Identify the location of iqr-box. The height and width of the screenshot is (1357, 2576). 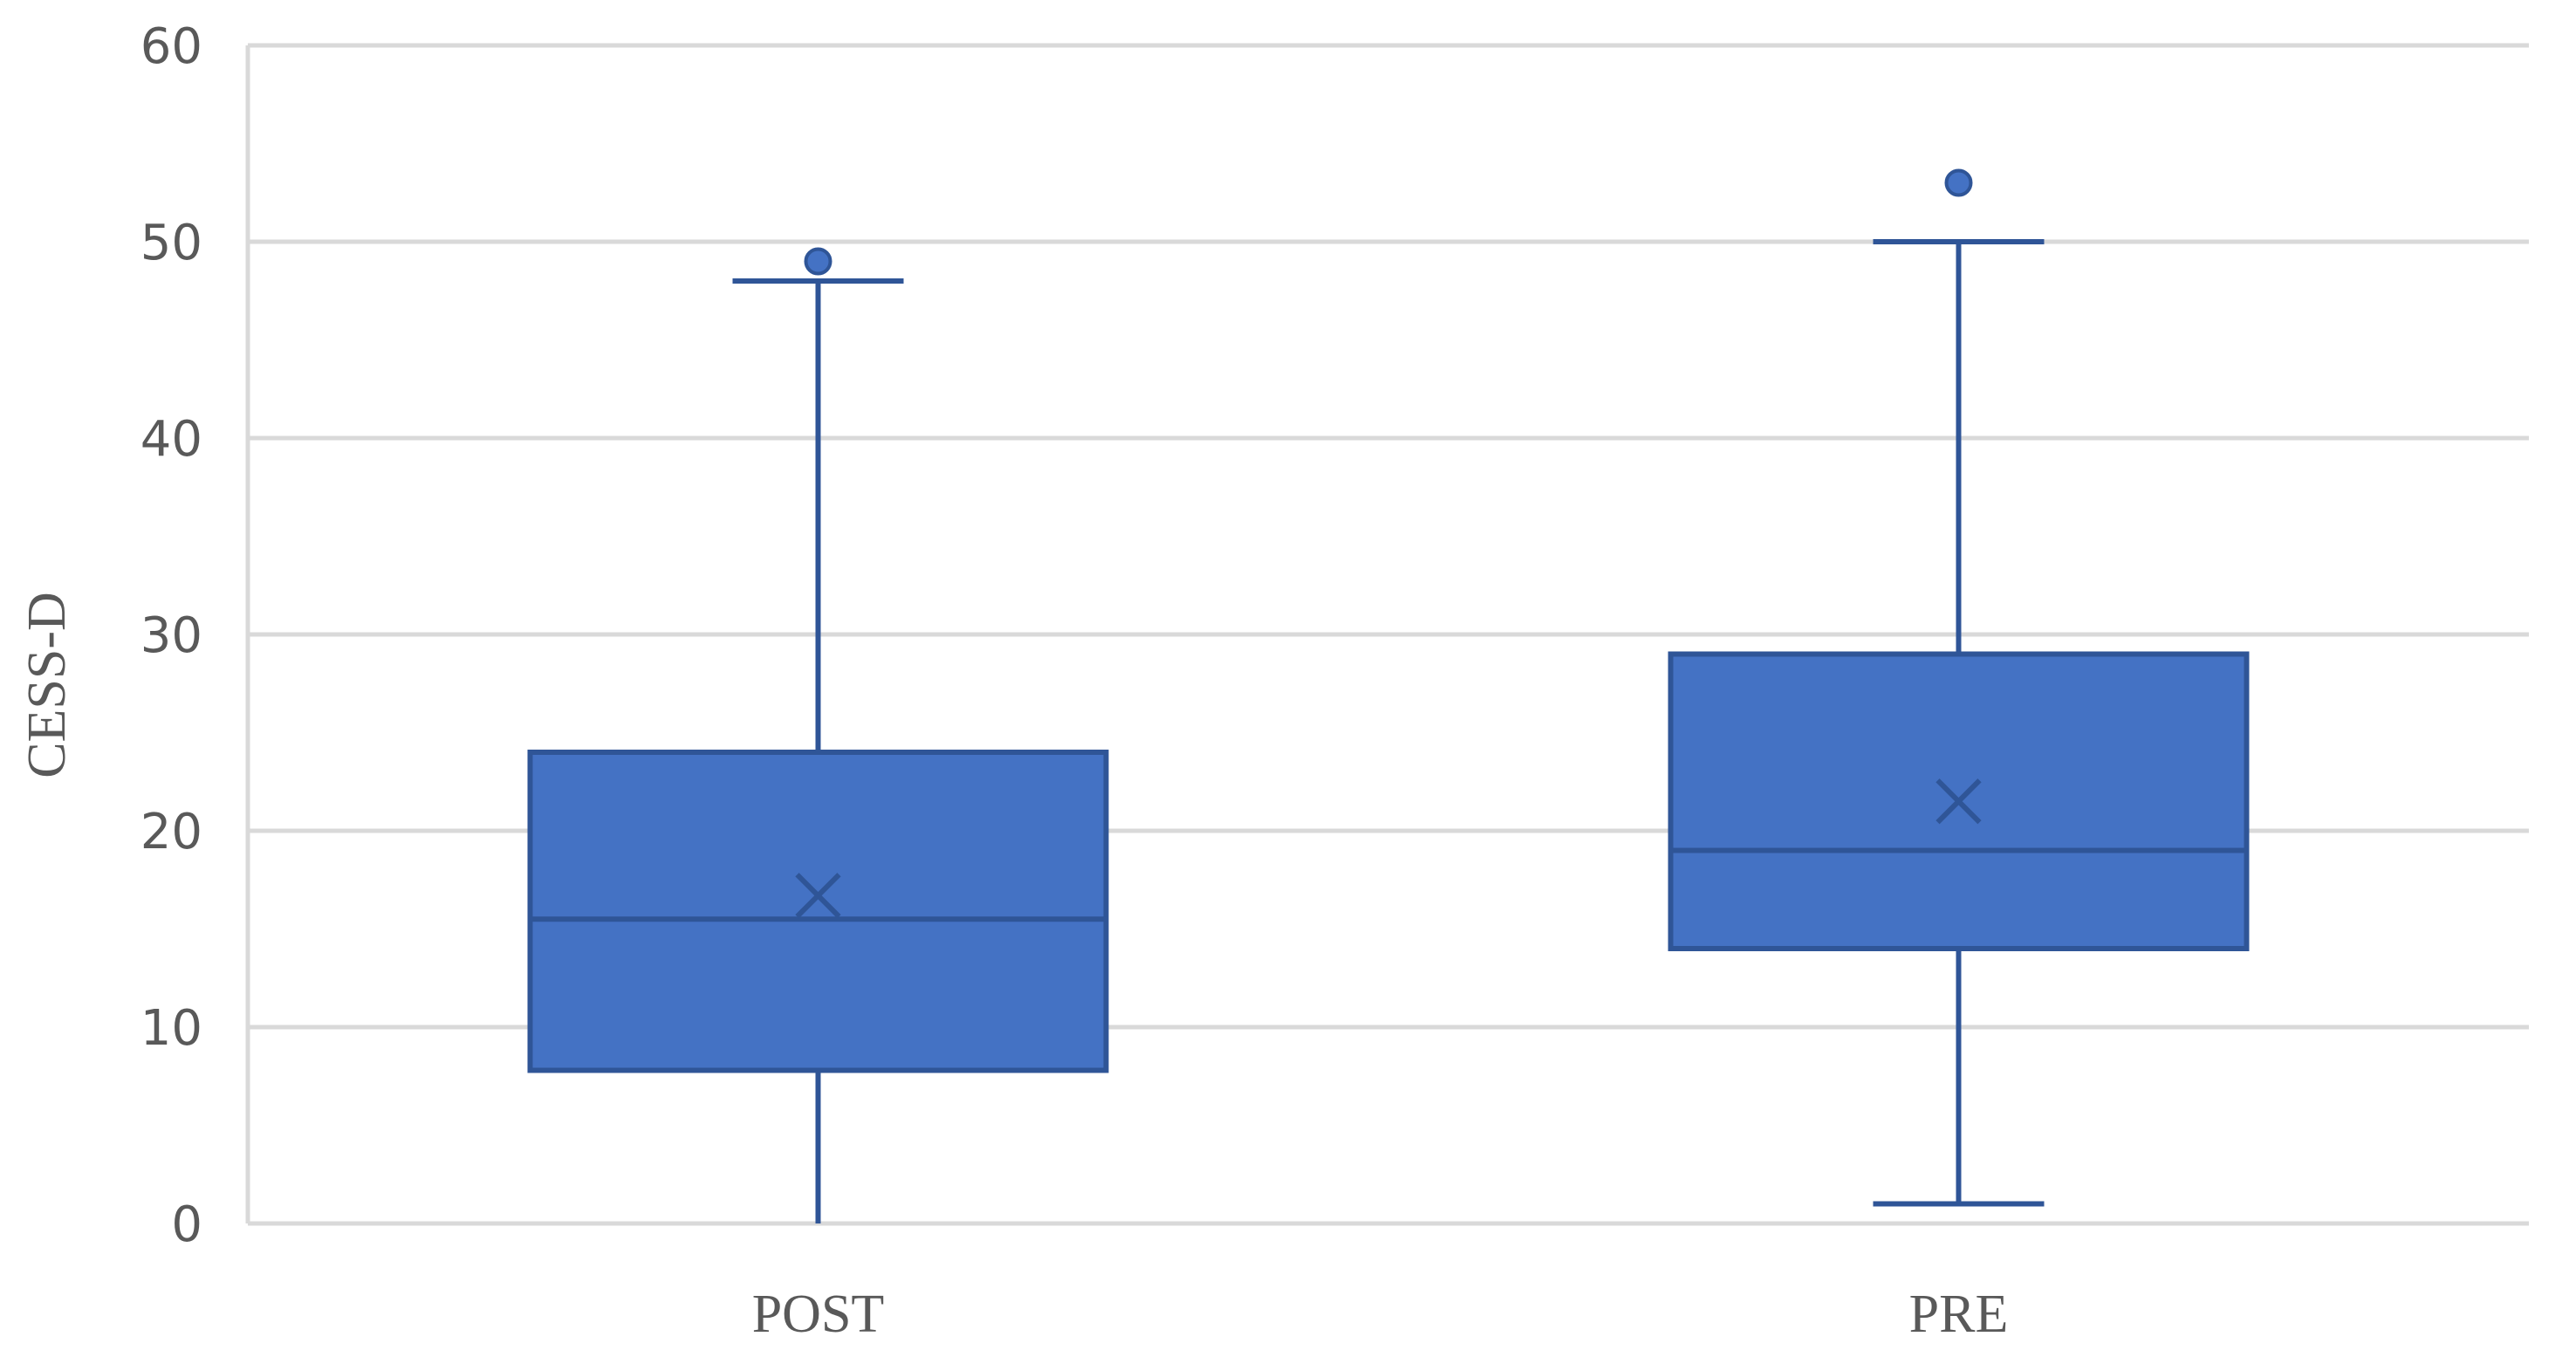
(818, 911).